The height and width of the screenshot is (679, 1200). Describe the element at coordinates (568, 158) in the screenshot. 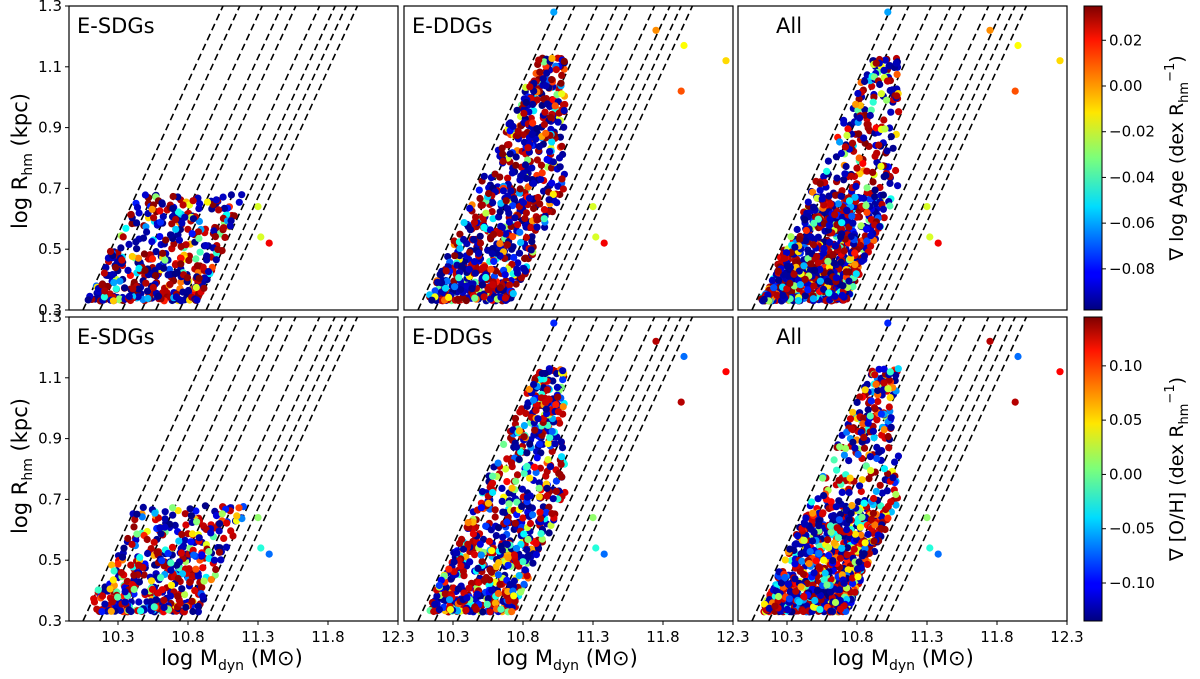

I see `panel-frame` at that location.